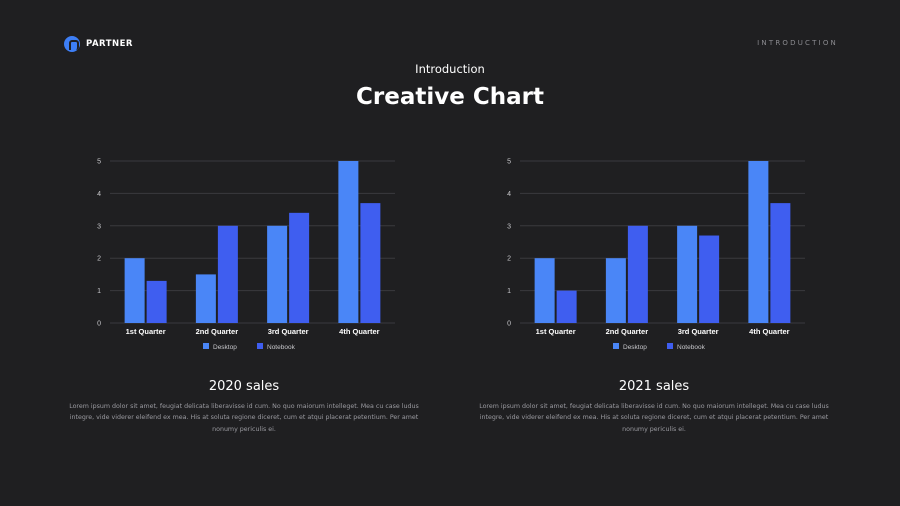  What do you see at coordinates (797, 43) in the screenshot?
I see `section-nav-label: INTRODUCTION` at bounding box center [797, 43].